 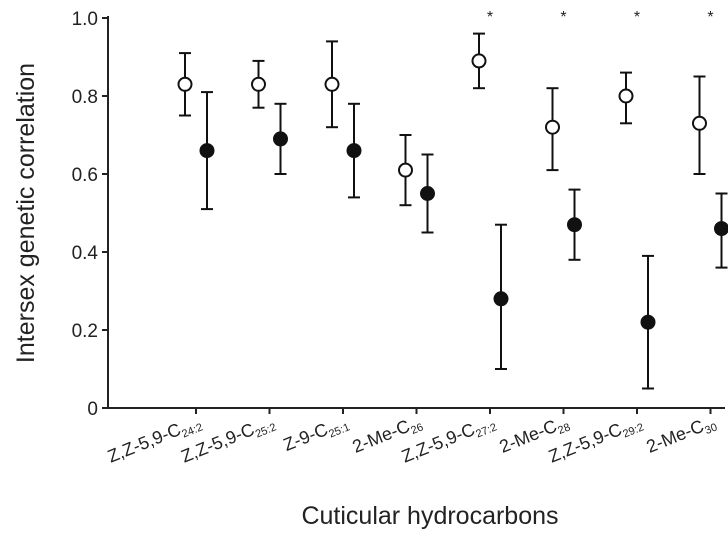 I want to click on y-tick-label: 0.4, so click(x=85, y=253).